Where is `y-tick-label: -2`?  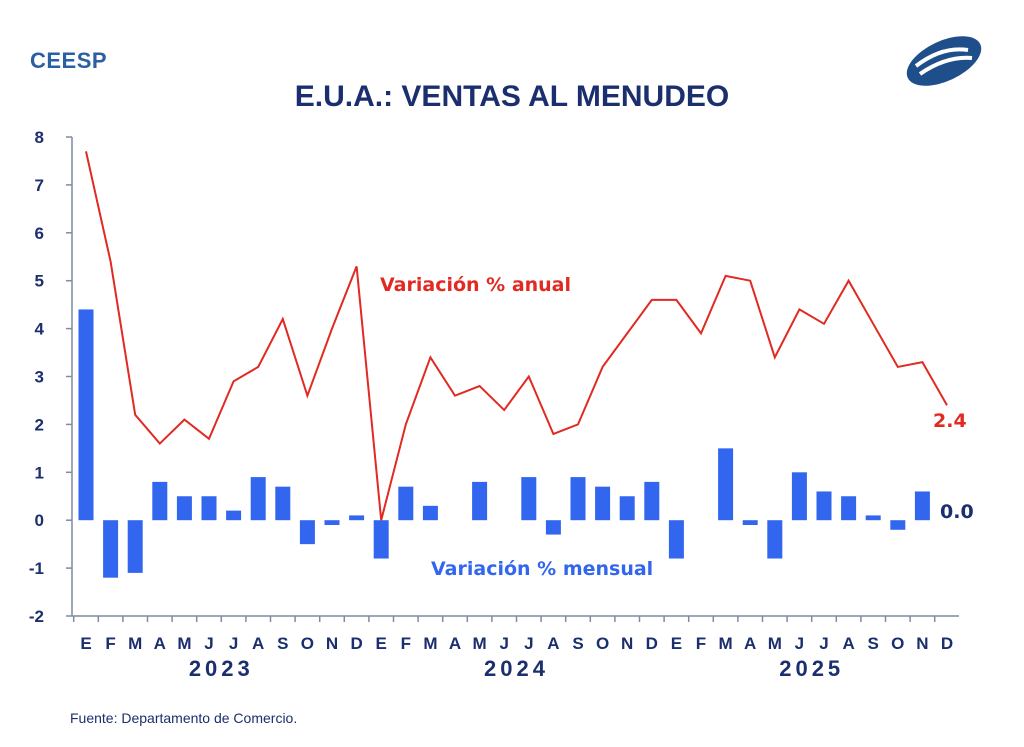
y-tick-label: -2 is located at coordinates (36, 616).